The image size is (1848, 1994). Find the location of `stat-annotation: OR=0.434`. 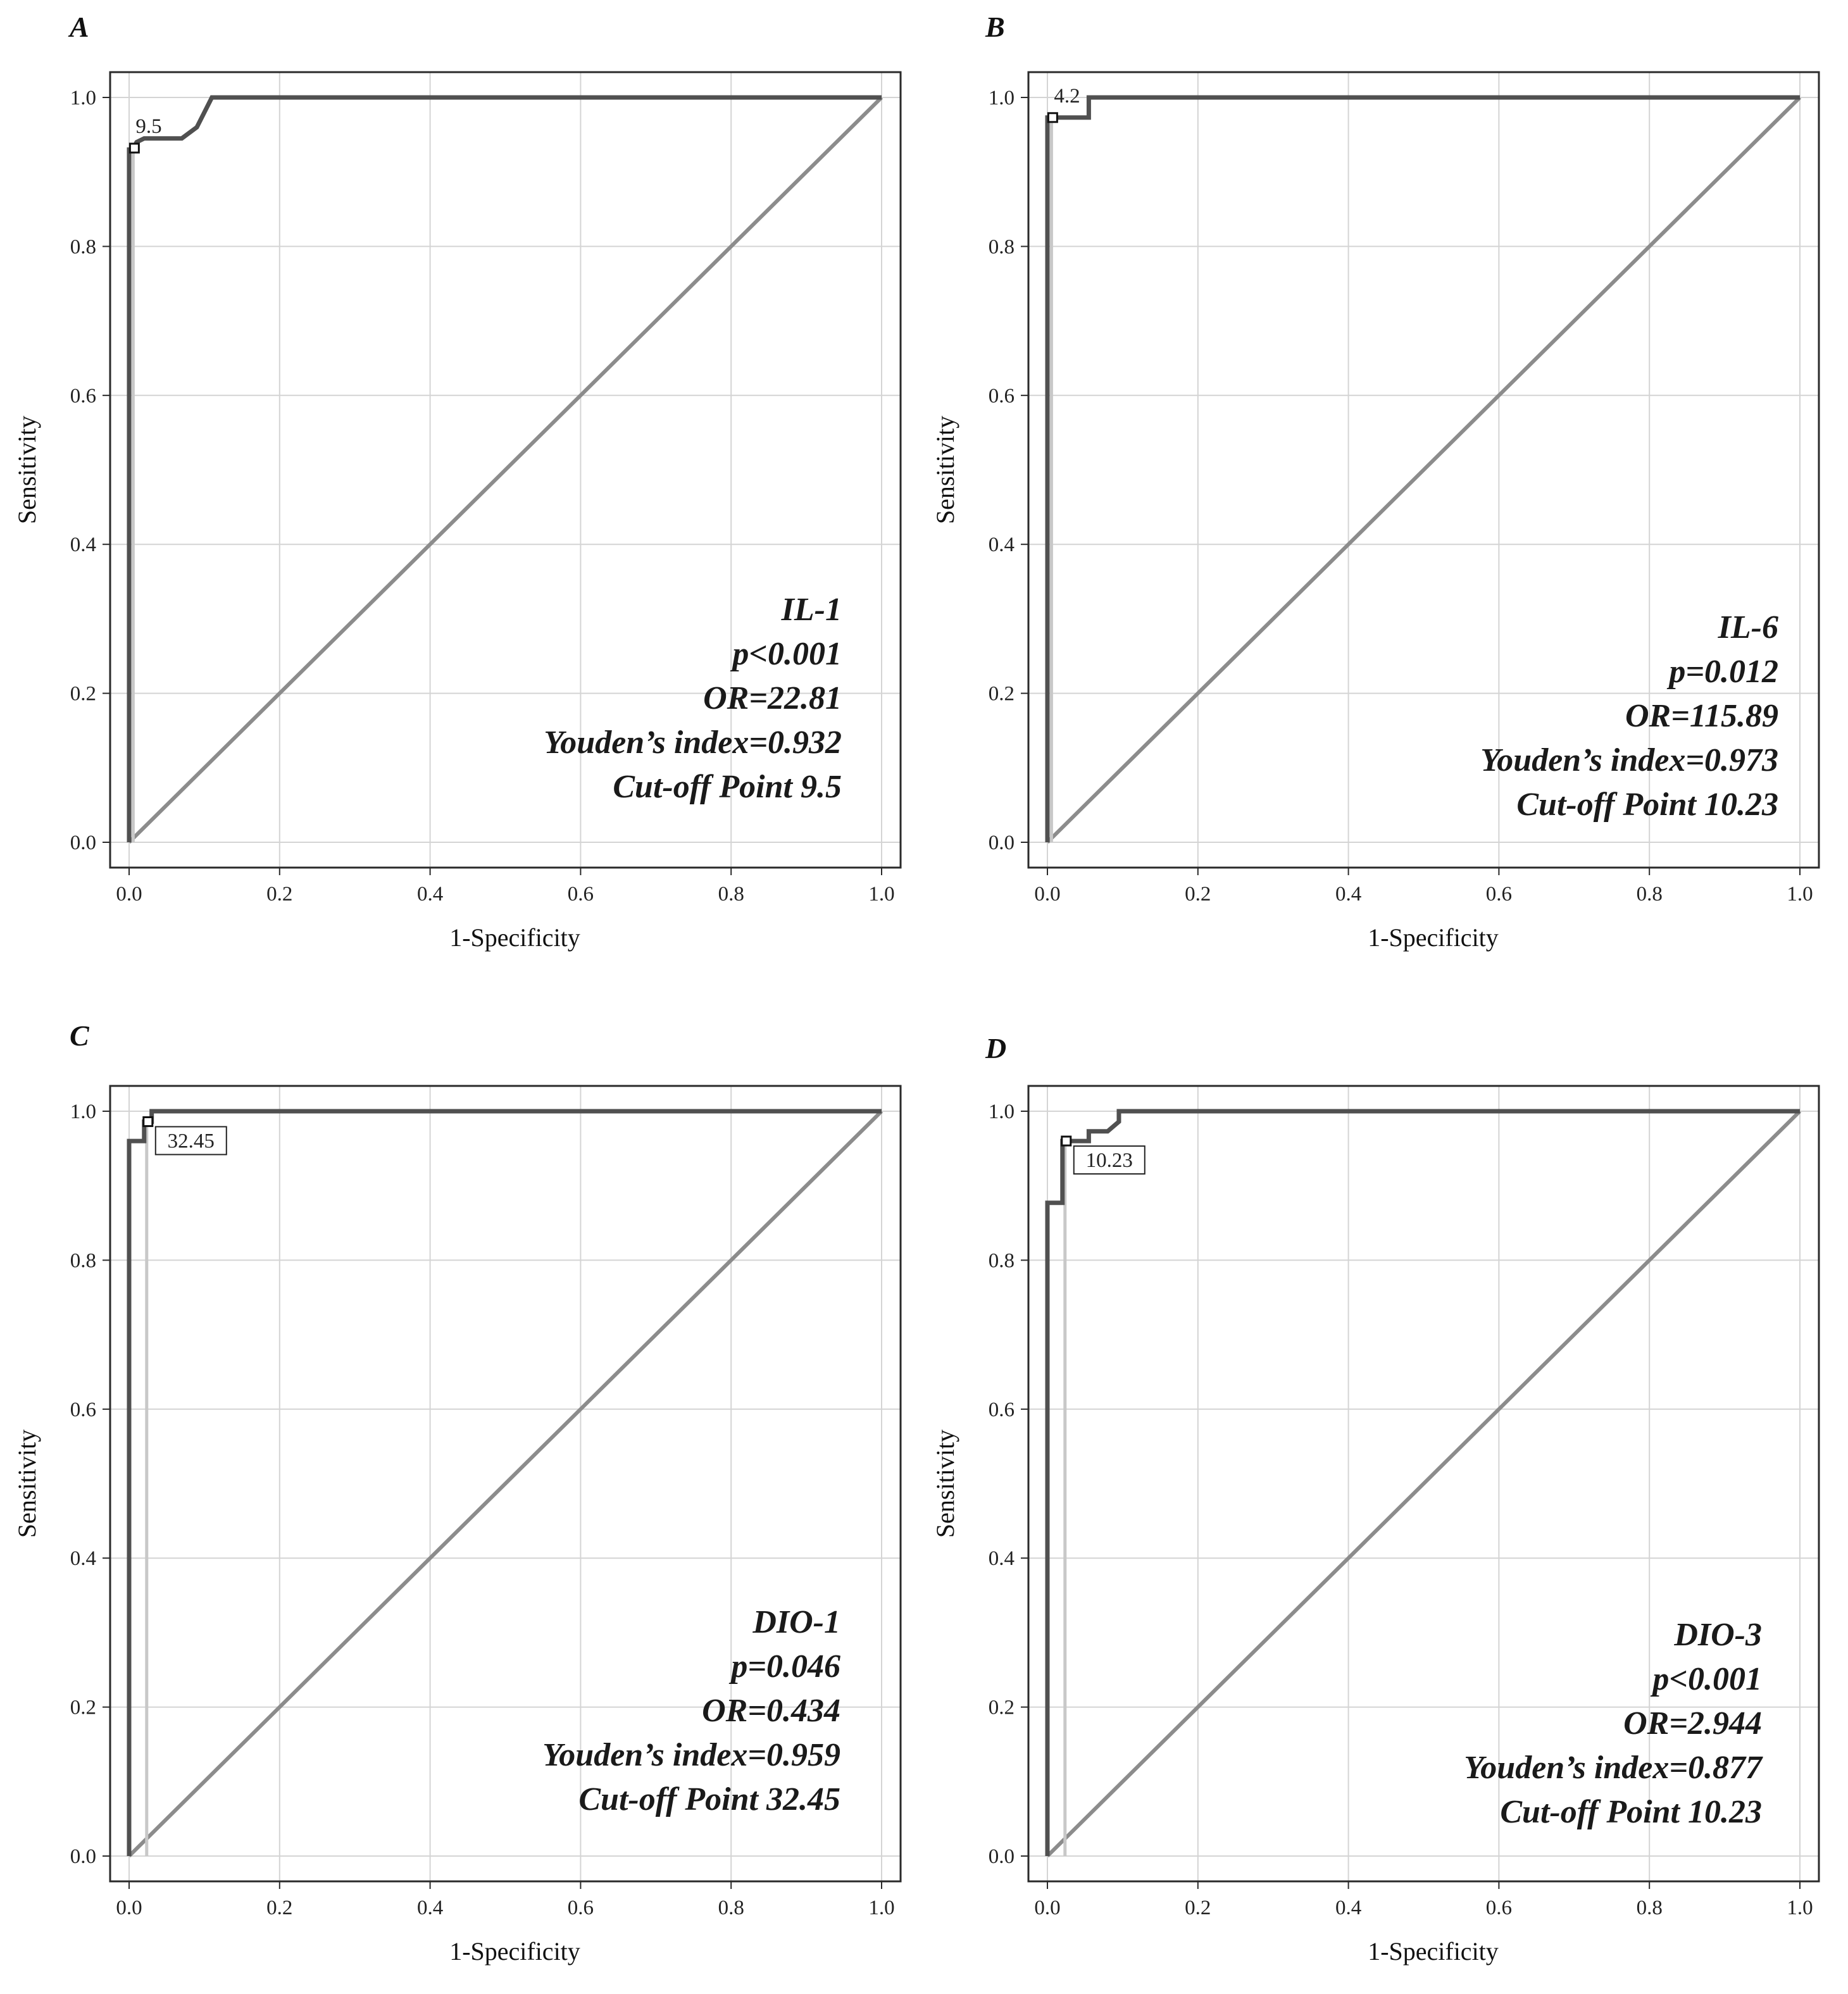

stat-annotation: OR=0.434 is located at coordinates (771, 1711).